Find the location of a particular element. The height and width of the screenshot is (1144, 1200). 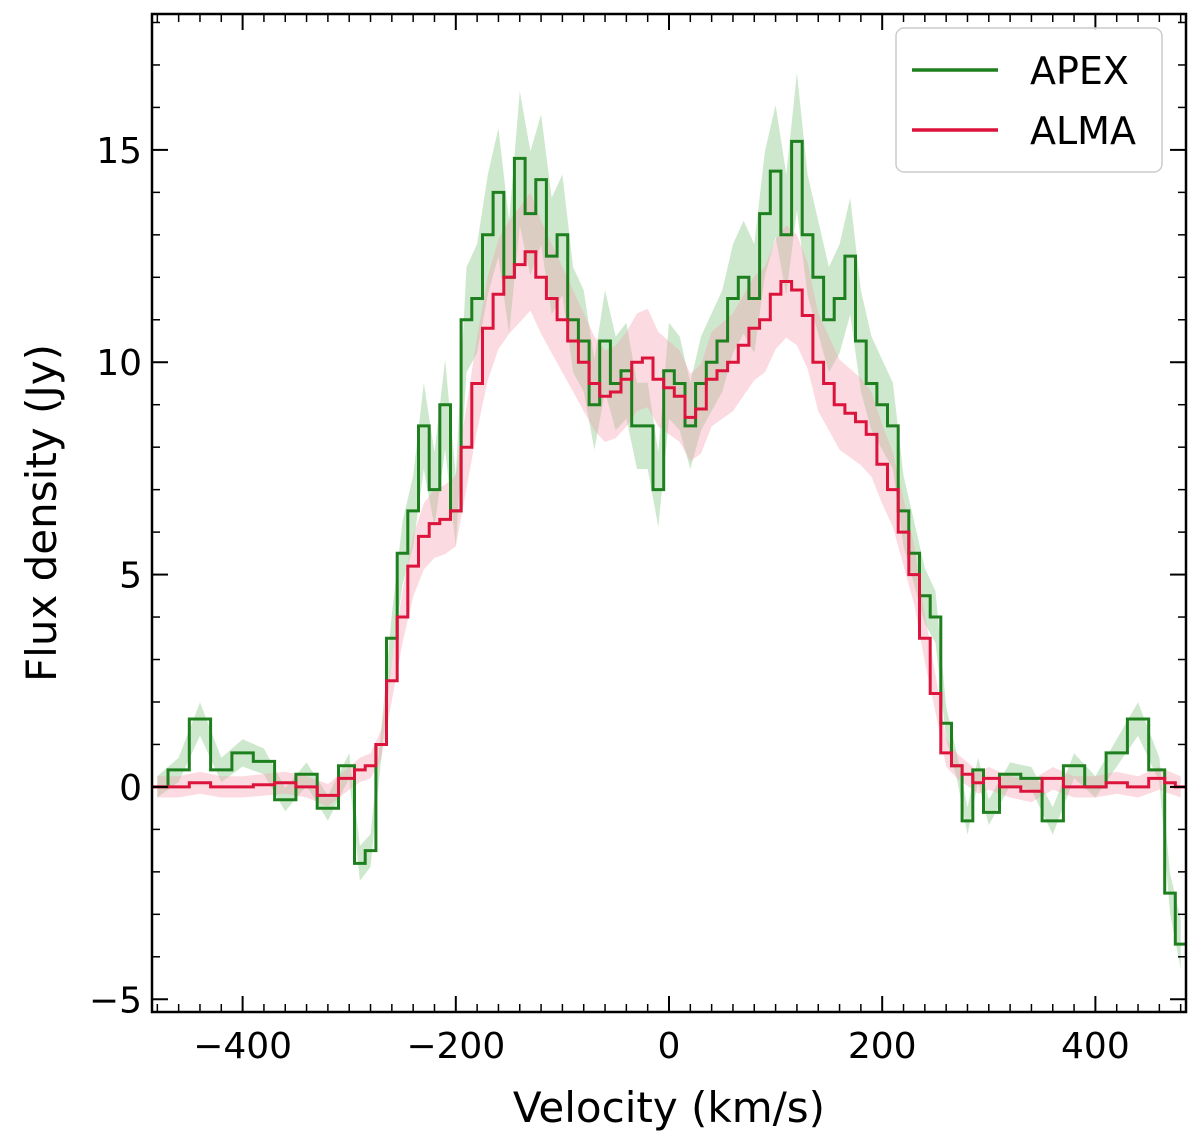

y-tick-label: 0 is located at coordinates (130, 788).